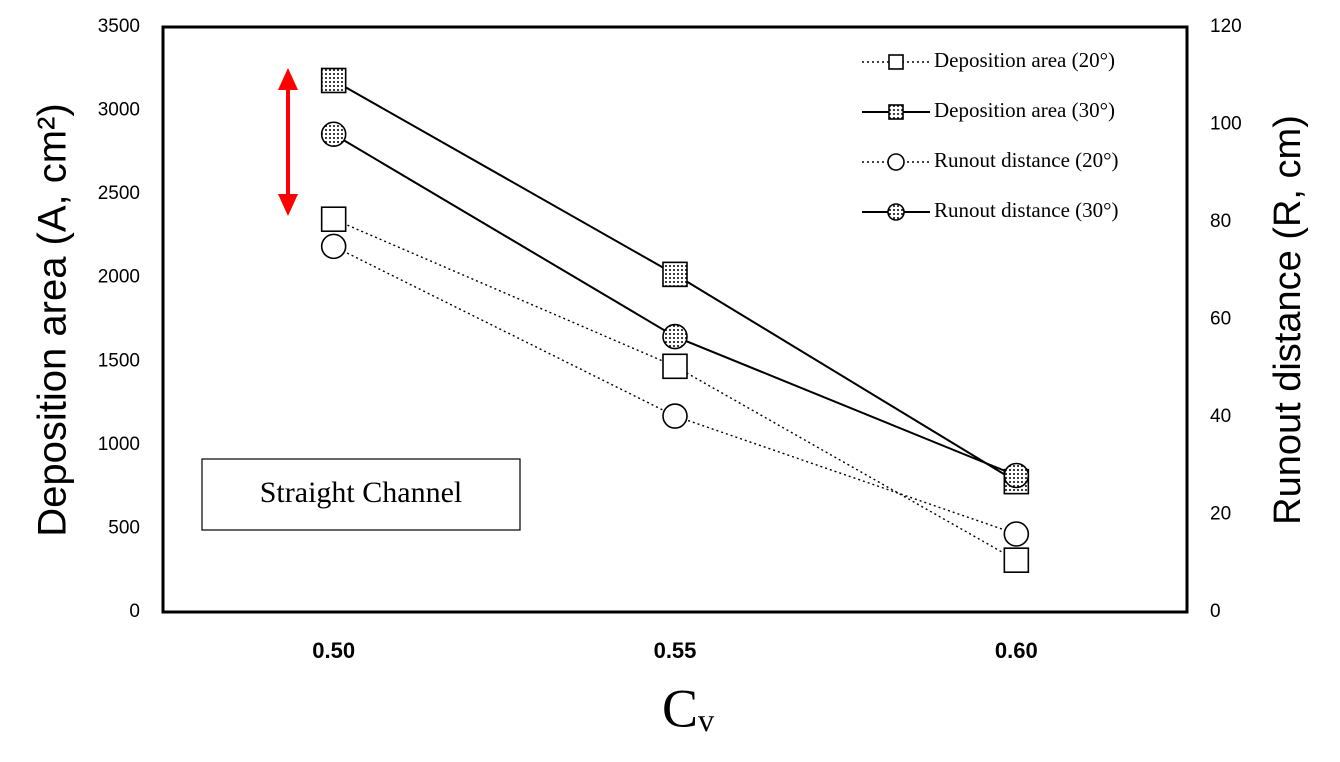 The height and width of the screenshot is (762, 1340). What do you see at coordinates (1026, 160) in the screenshot?
I see `legend-label: Runout distance (20°)` at bounding box center [1026, 160].